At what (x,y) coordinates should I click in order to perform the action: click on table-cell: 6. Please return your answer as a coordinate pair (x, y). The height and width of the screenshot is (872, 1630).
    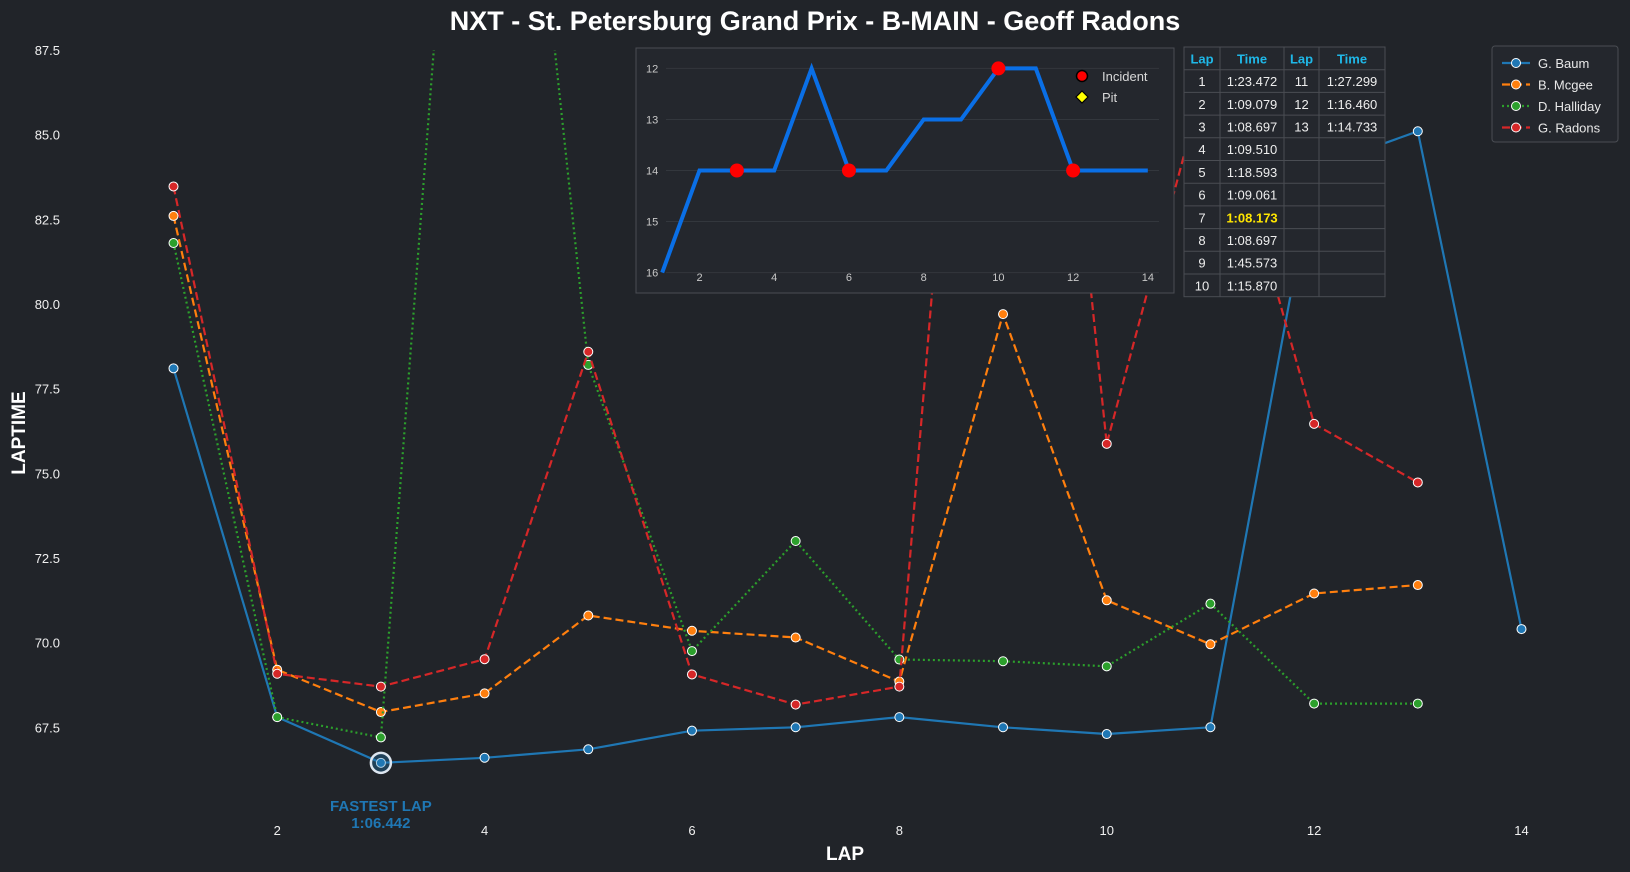
    Looking at the image, I should click on (1201, 195).